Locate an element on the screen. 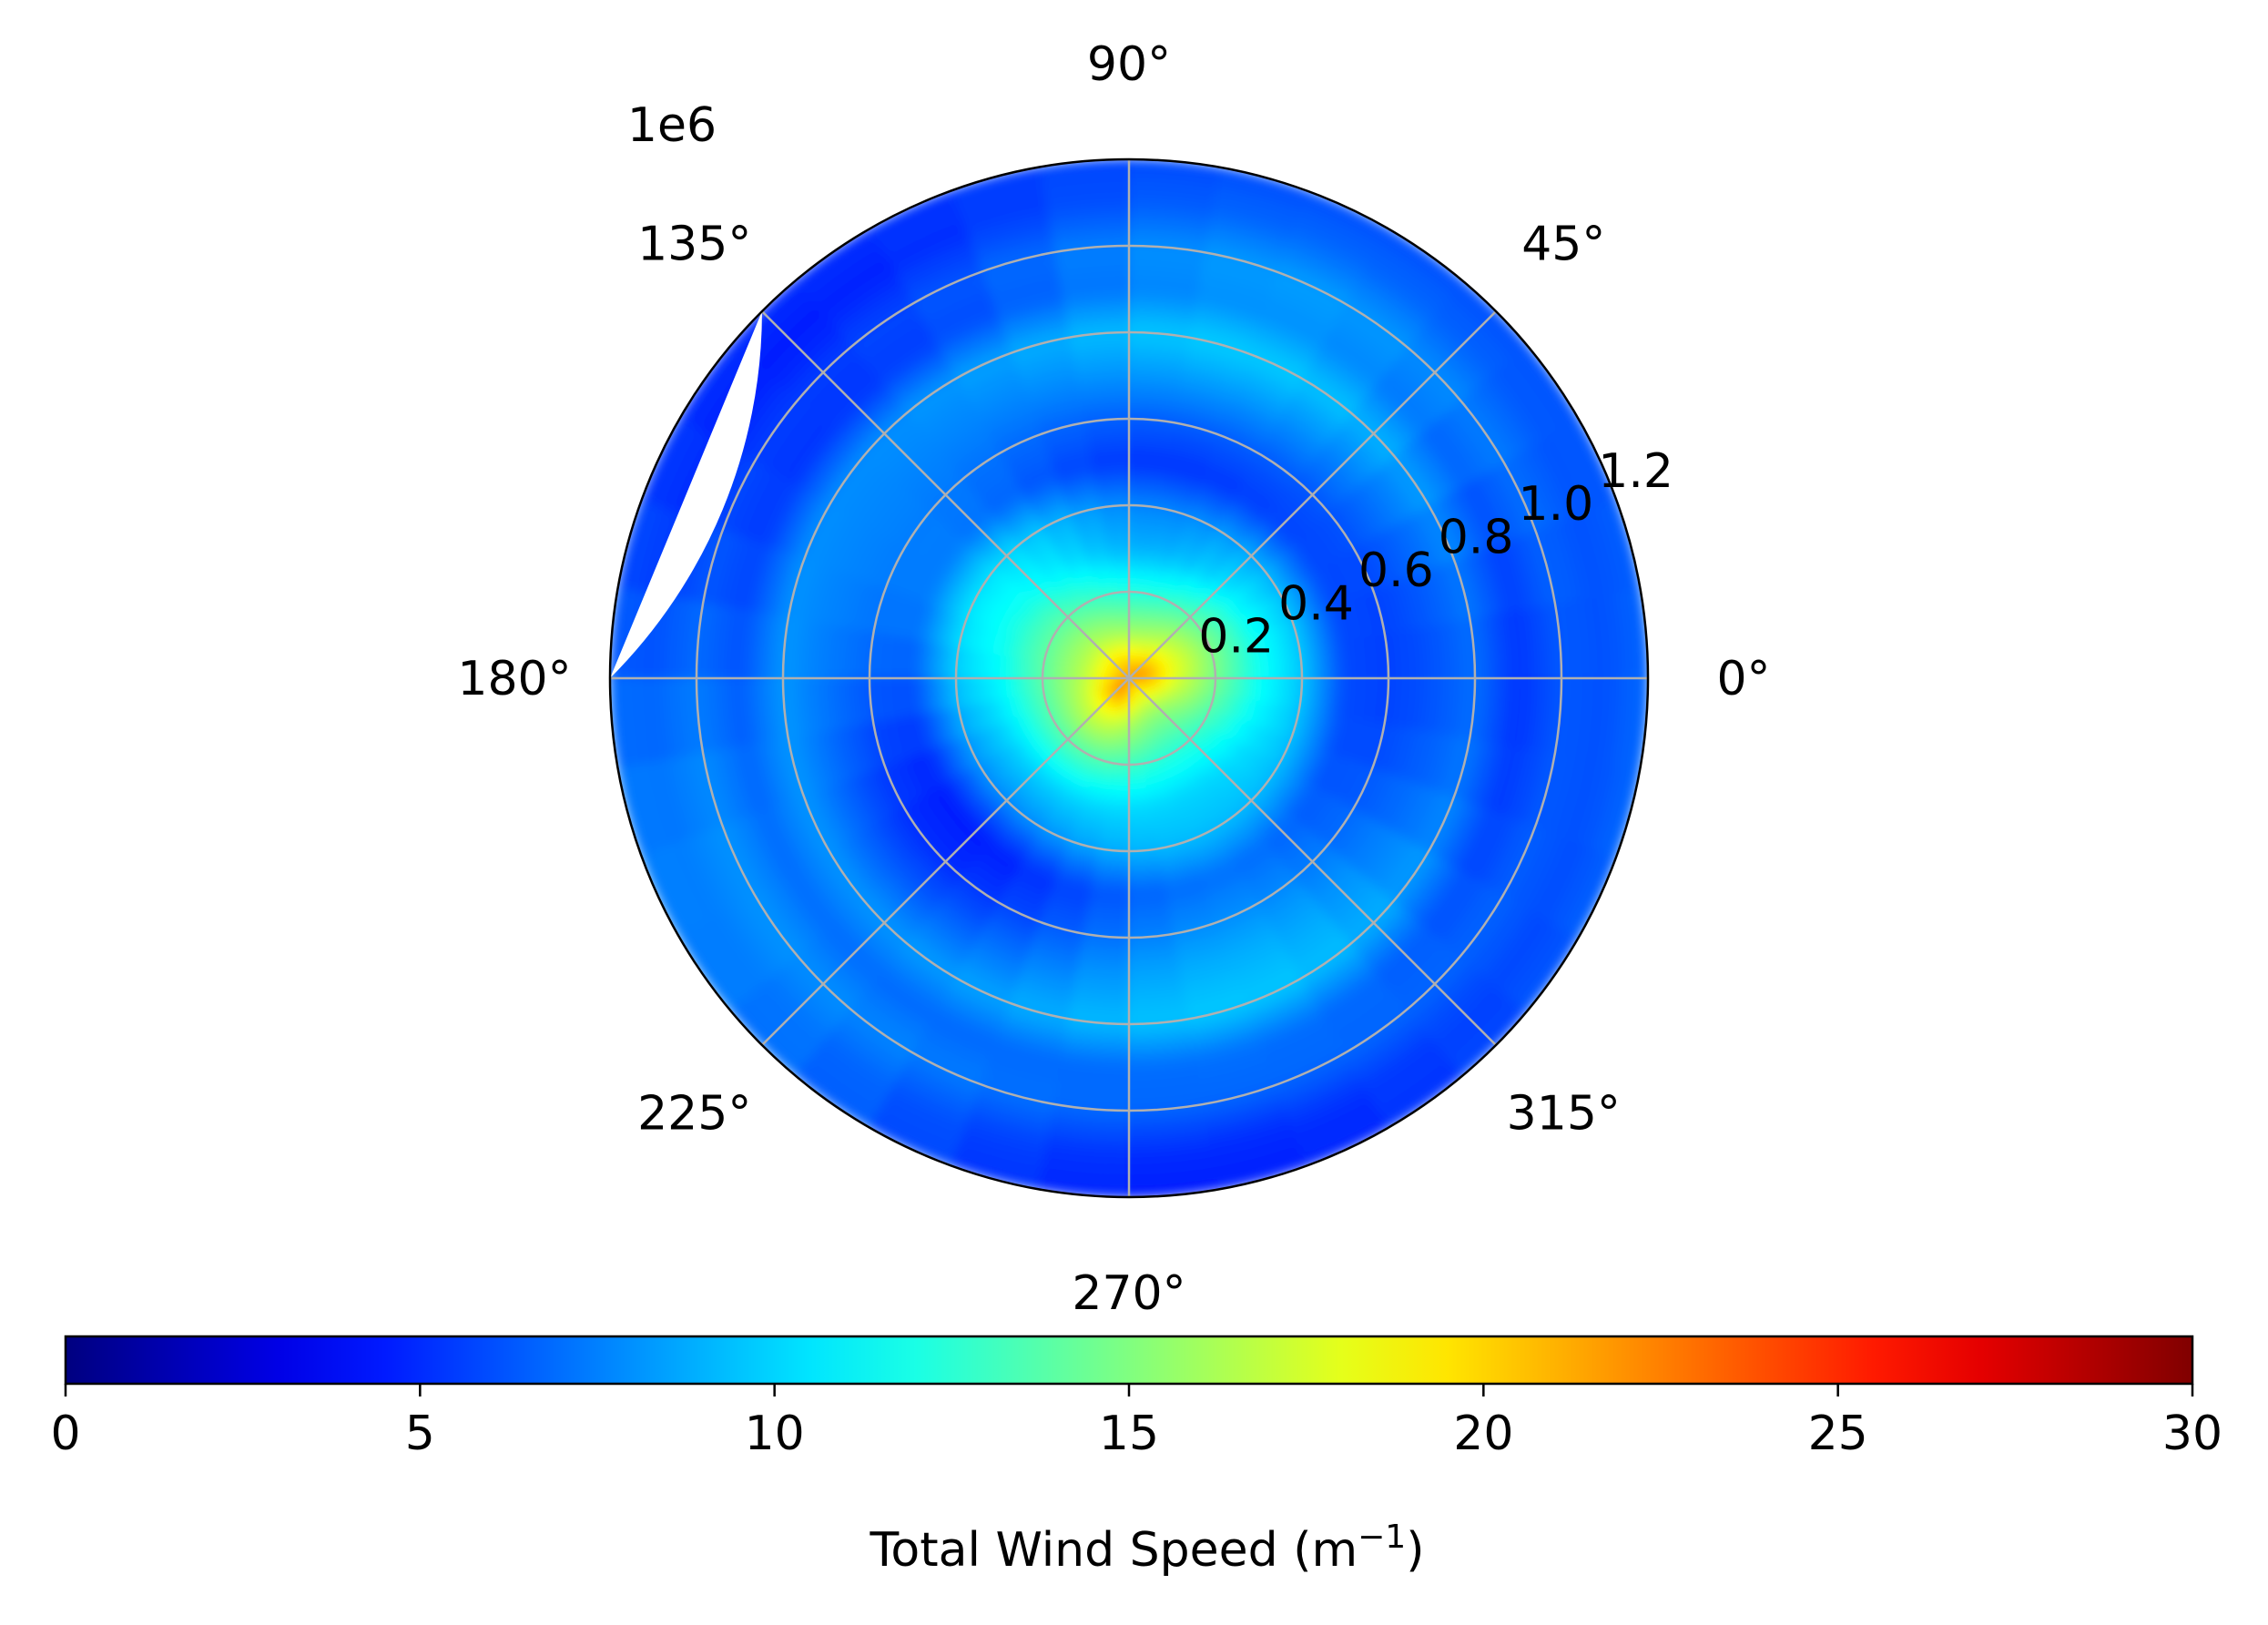 The height and width of the screenshot is (1625, 2268). colorbar-label-text: Total Wind Speed (m is located at coordinates (1113, 1550).